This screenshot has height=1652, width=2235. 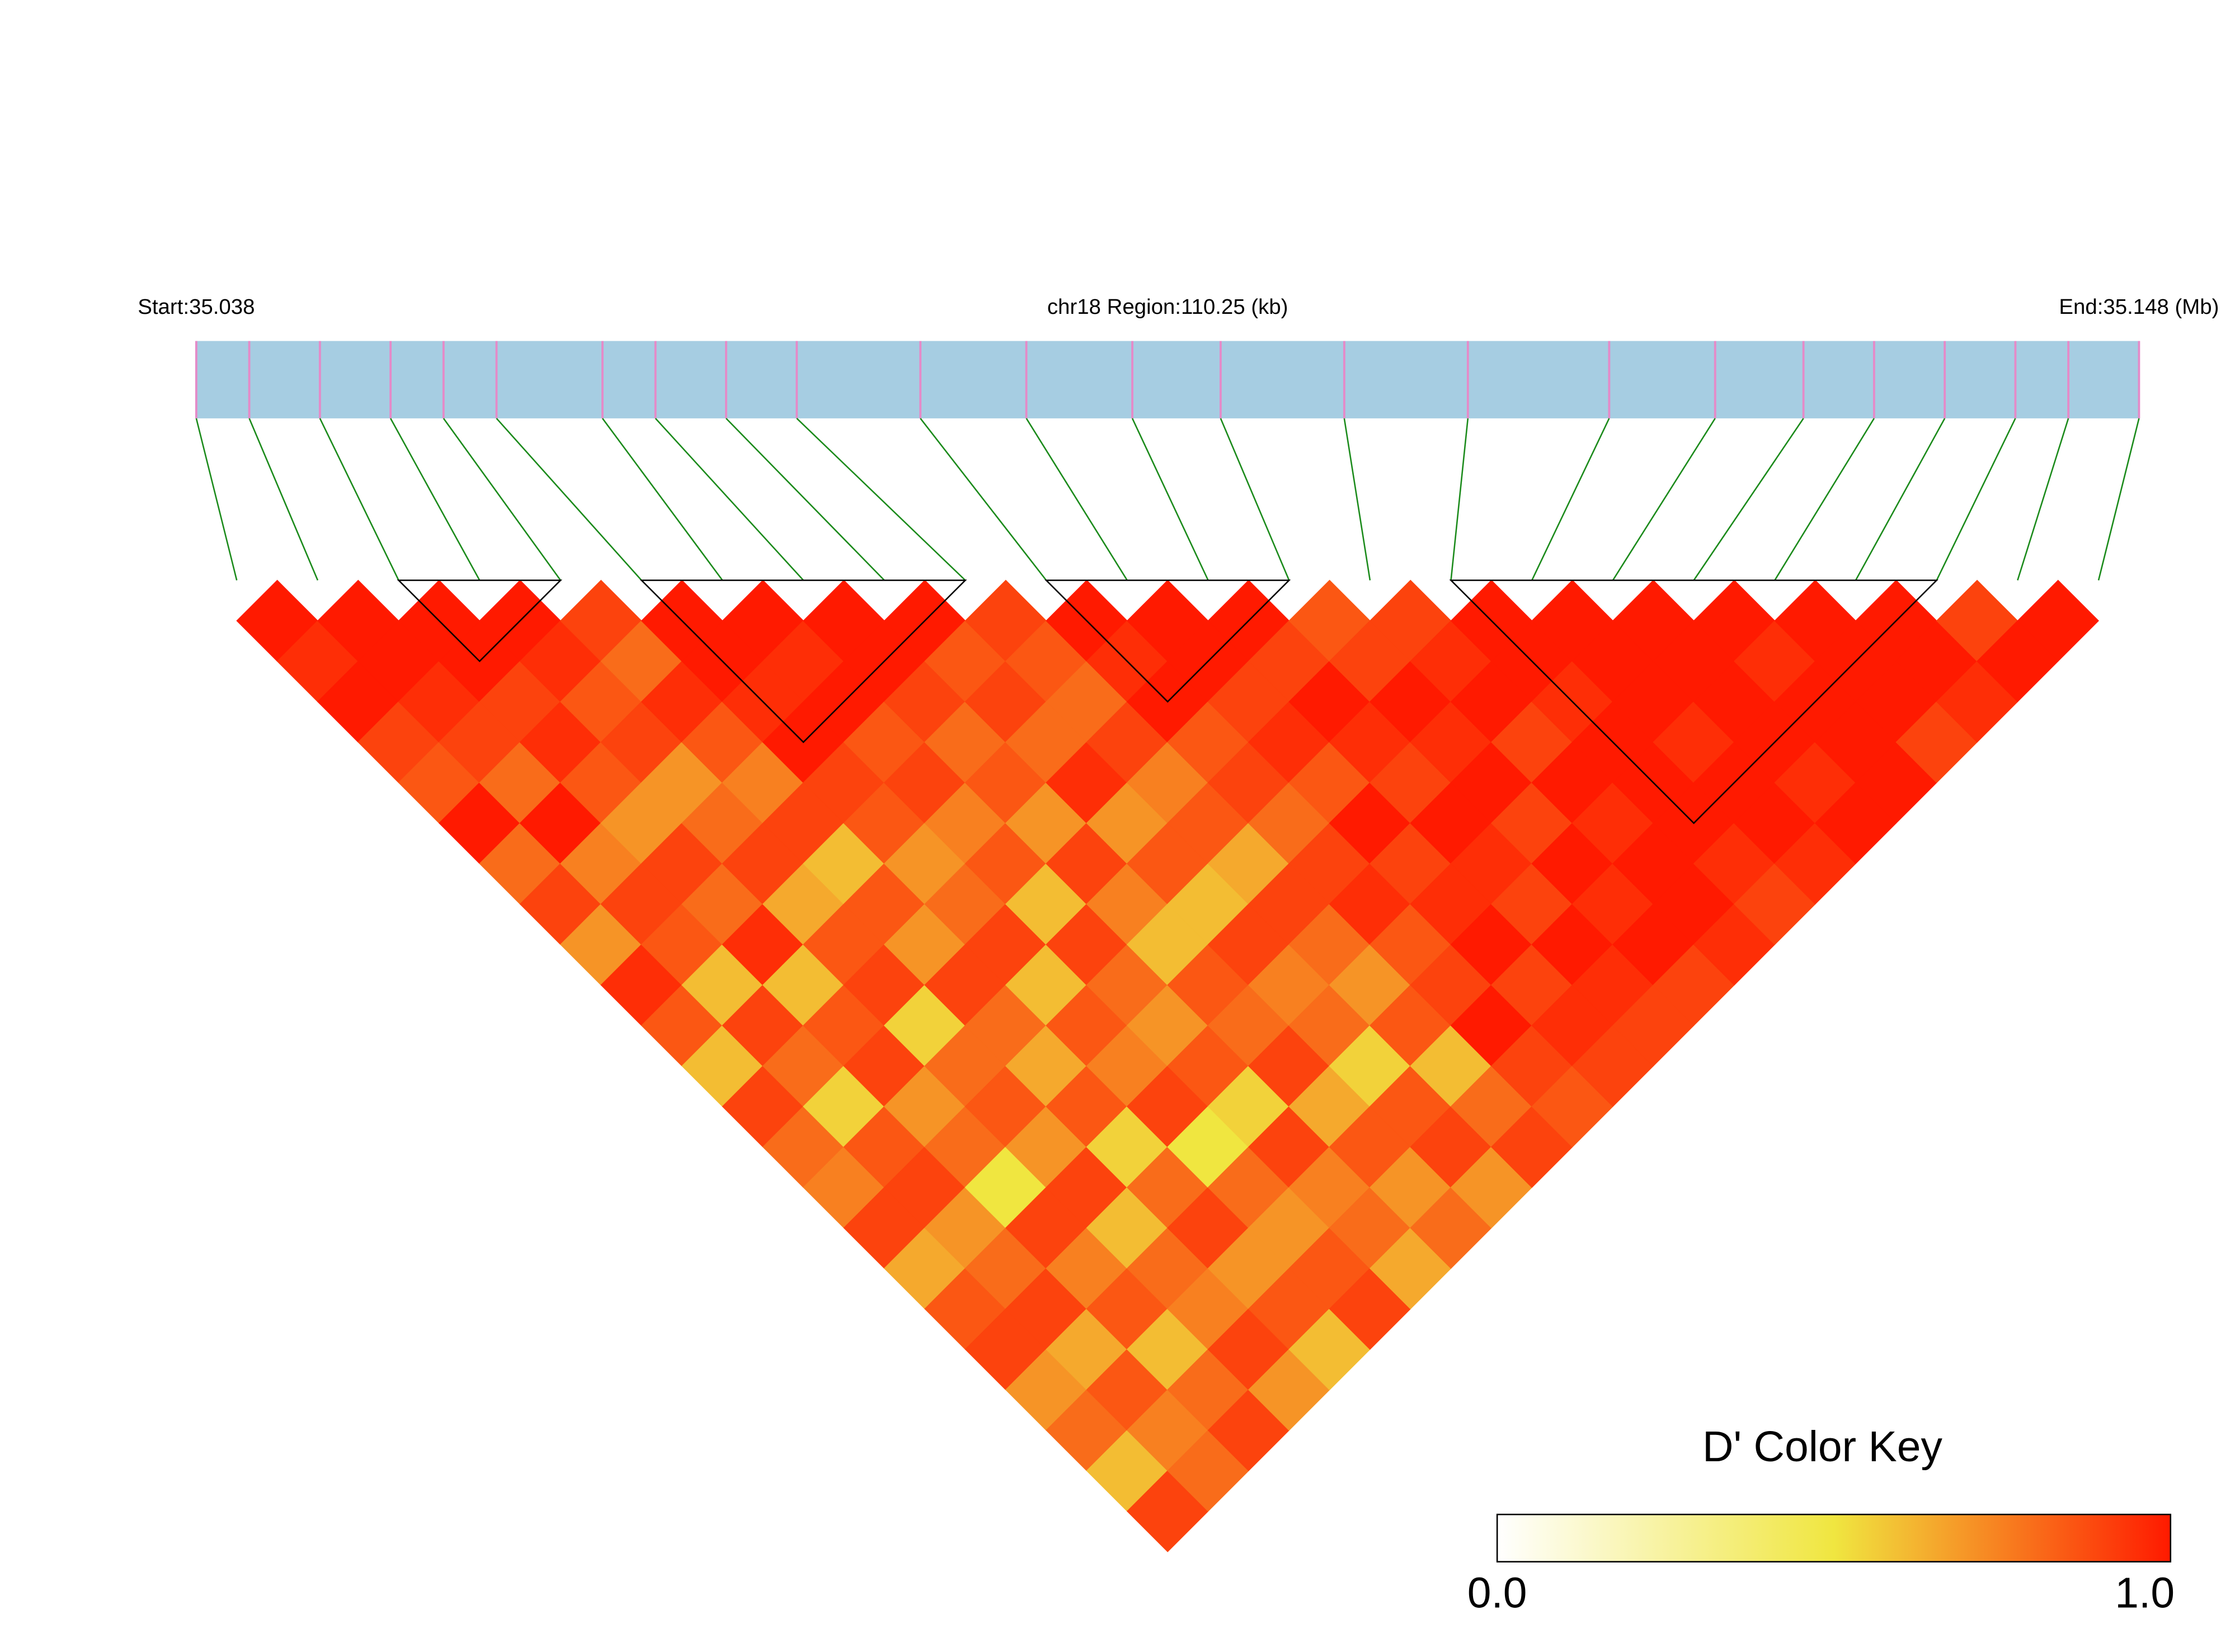 What do you see at coordinates (1167, 379) in the screenshot?
I see `snp-track` at bounding box center [1167, 379].